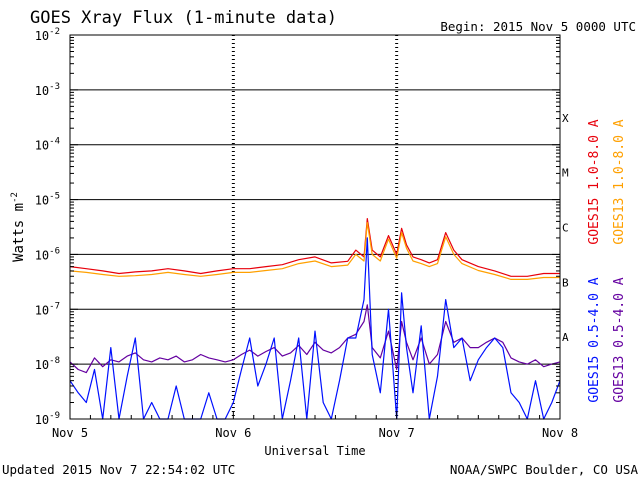  I want to click on flare-class-labels: X M C B A, so click(565, 228).